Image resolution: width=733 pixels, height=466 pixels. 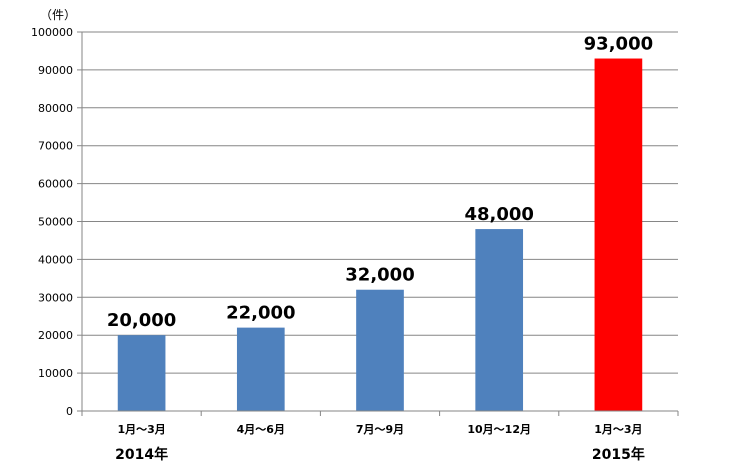 What do you see at coordinates (379, 275) in the screenshot?
I see `data-label: 32,000` at bounding box center [379, 275].